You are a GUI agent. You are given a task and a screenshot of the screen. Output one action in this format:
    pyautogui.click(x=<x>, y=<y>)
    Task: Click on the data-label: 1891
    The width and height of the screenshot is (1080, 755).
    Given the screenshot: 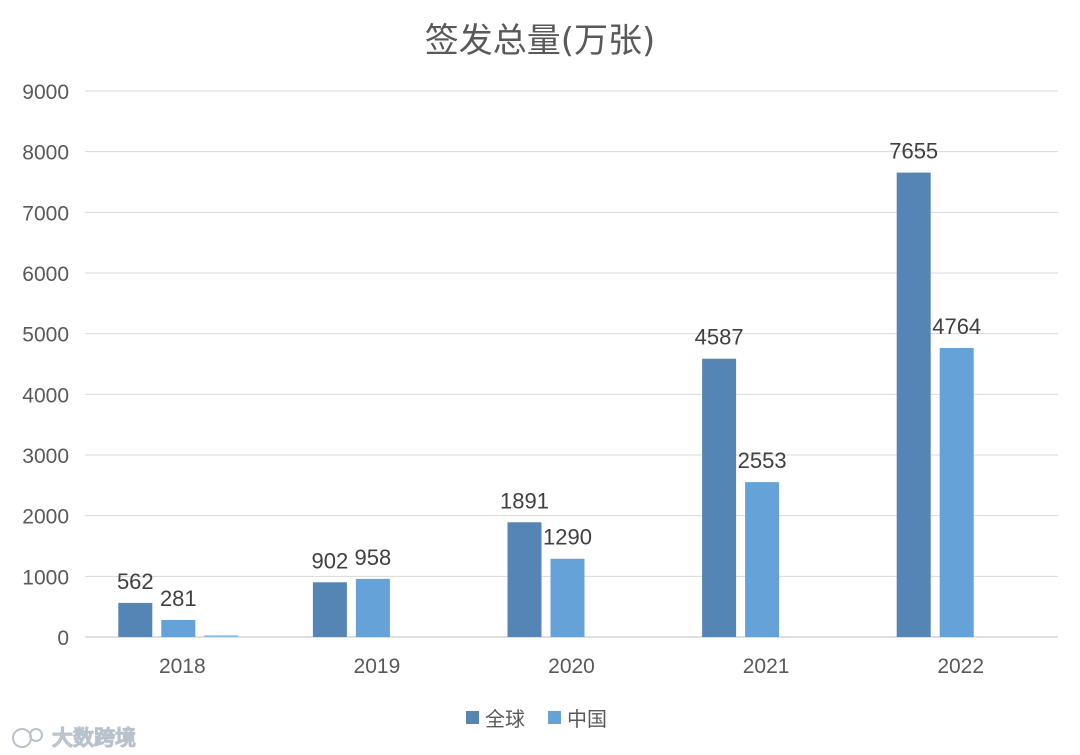 What is the action you would take?
    pyautogui.click(x=524, y=500)
    